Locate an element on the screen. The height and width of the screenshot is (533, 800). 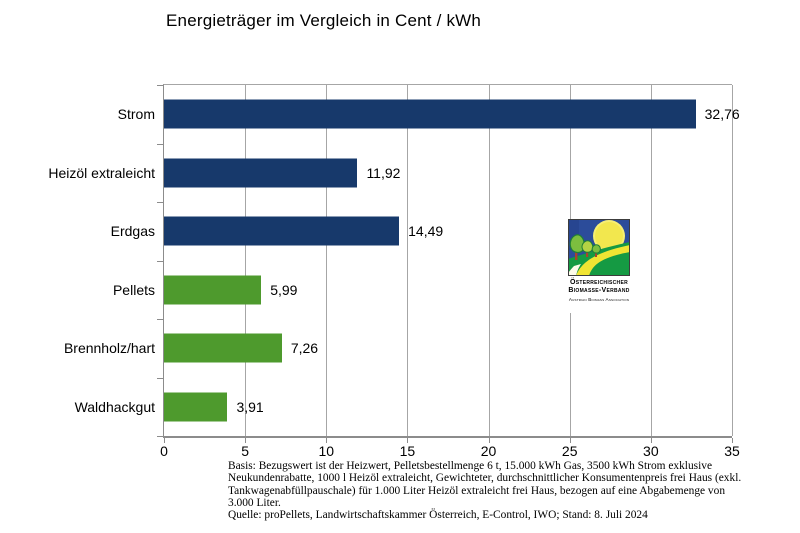
logo-landscape-icon is located at coordinates (599, 247).